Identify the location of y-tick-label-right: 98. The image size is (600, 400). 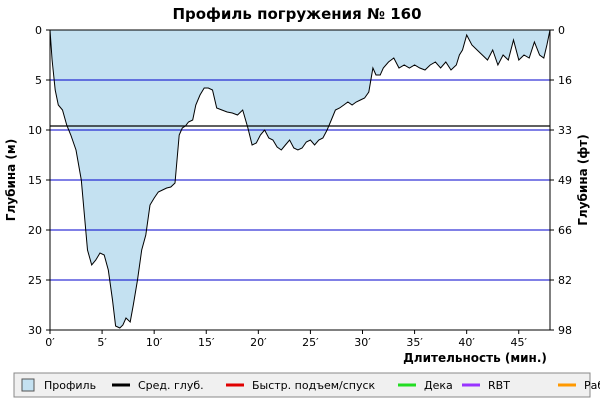
(565, 330).